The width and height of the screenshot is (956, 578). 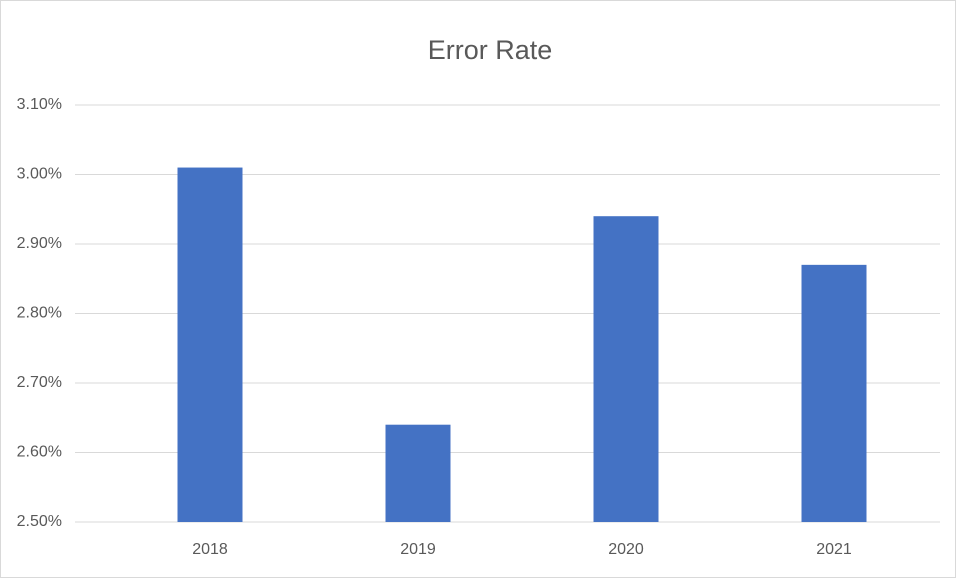 I want to click on y-tick-label: 2.80%, so click(x=39, y=313).